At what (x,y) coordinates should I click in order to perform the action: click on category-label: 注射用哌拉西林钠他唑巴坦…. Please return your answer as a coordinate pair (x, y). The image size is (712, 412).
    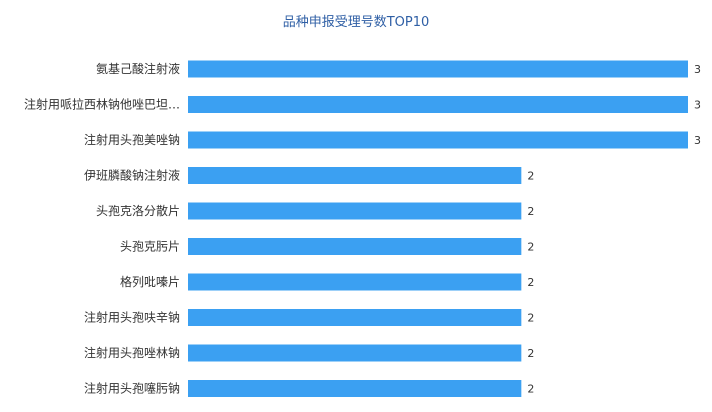
    Looking at the image, I should click on (102, 104).